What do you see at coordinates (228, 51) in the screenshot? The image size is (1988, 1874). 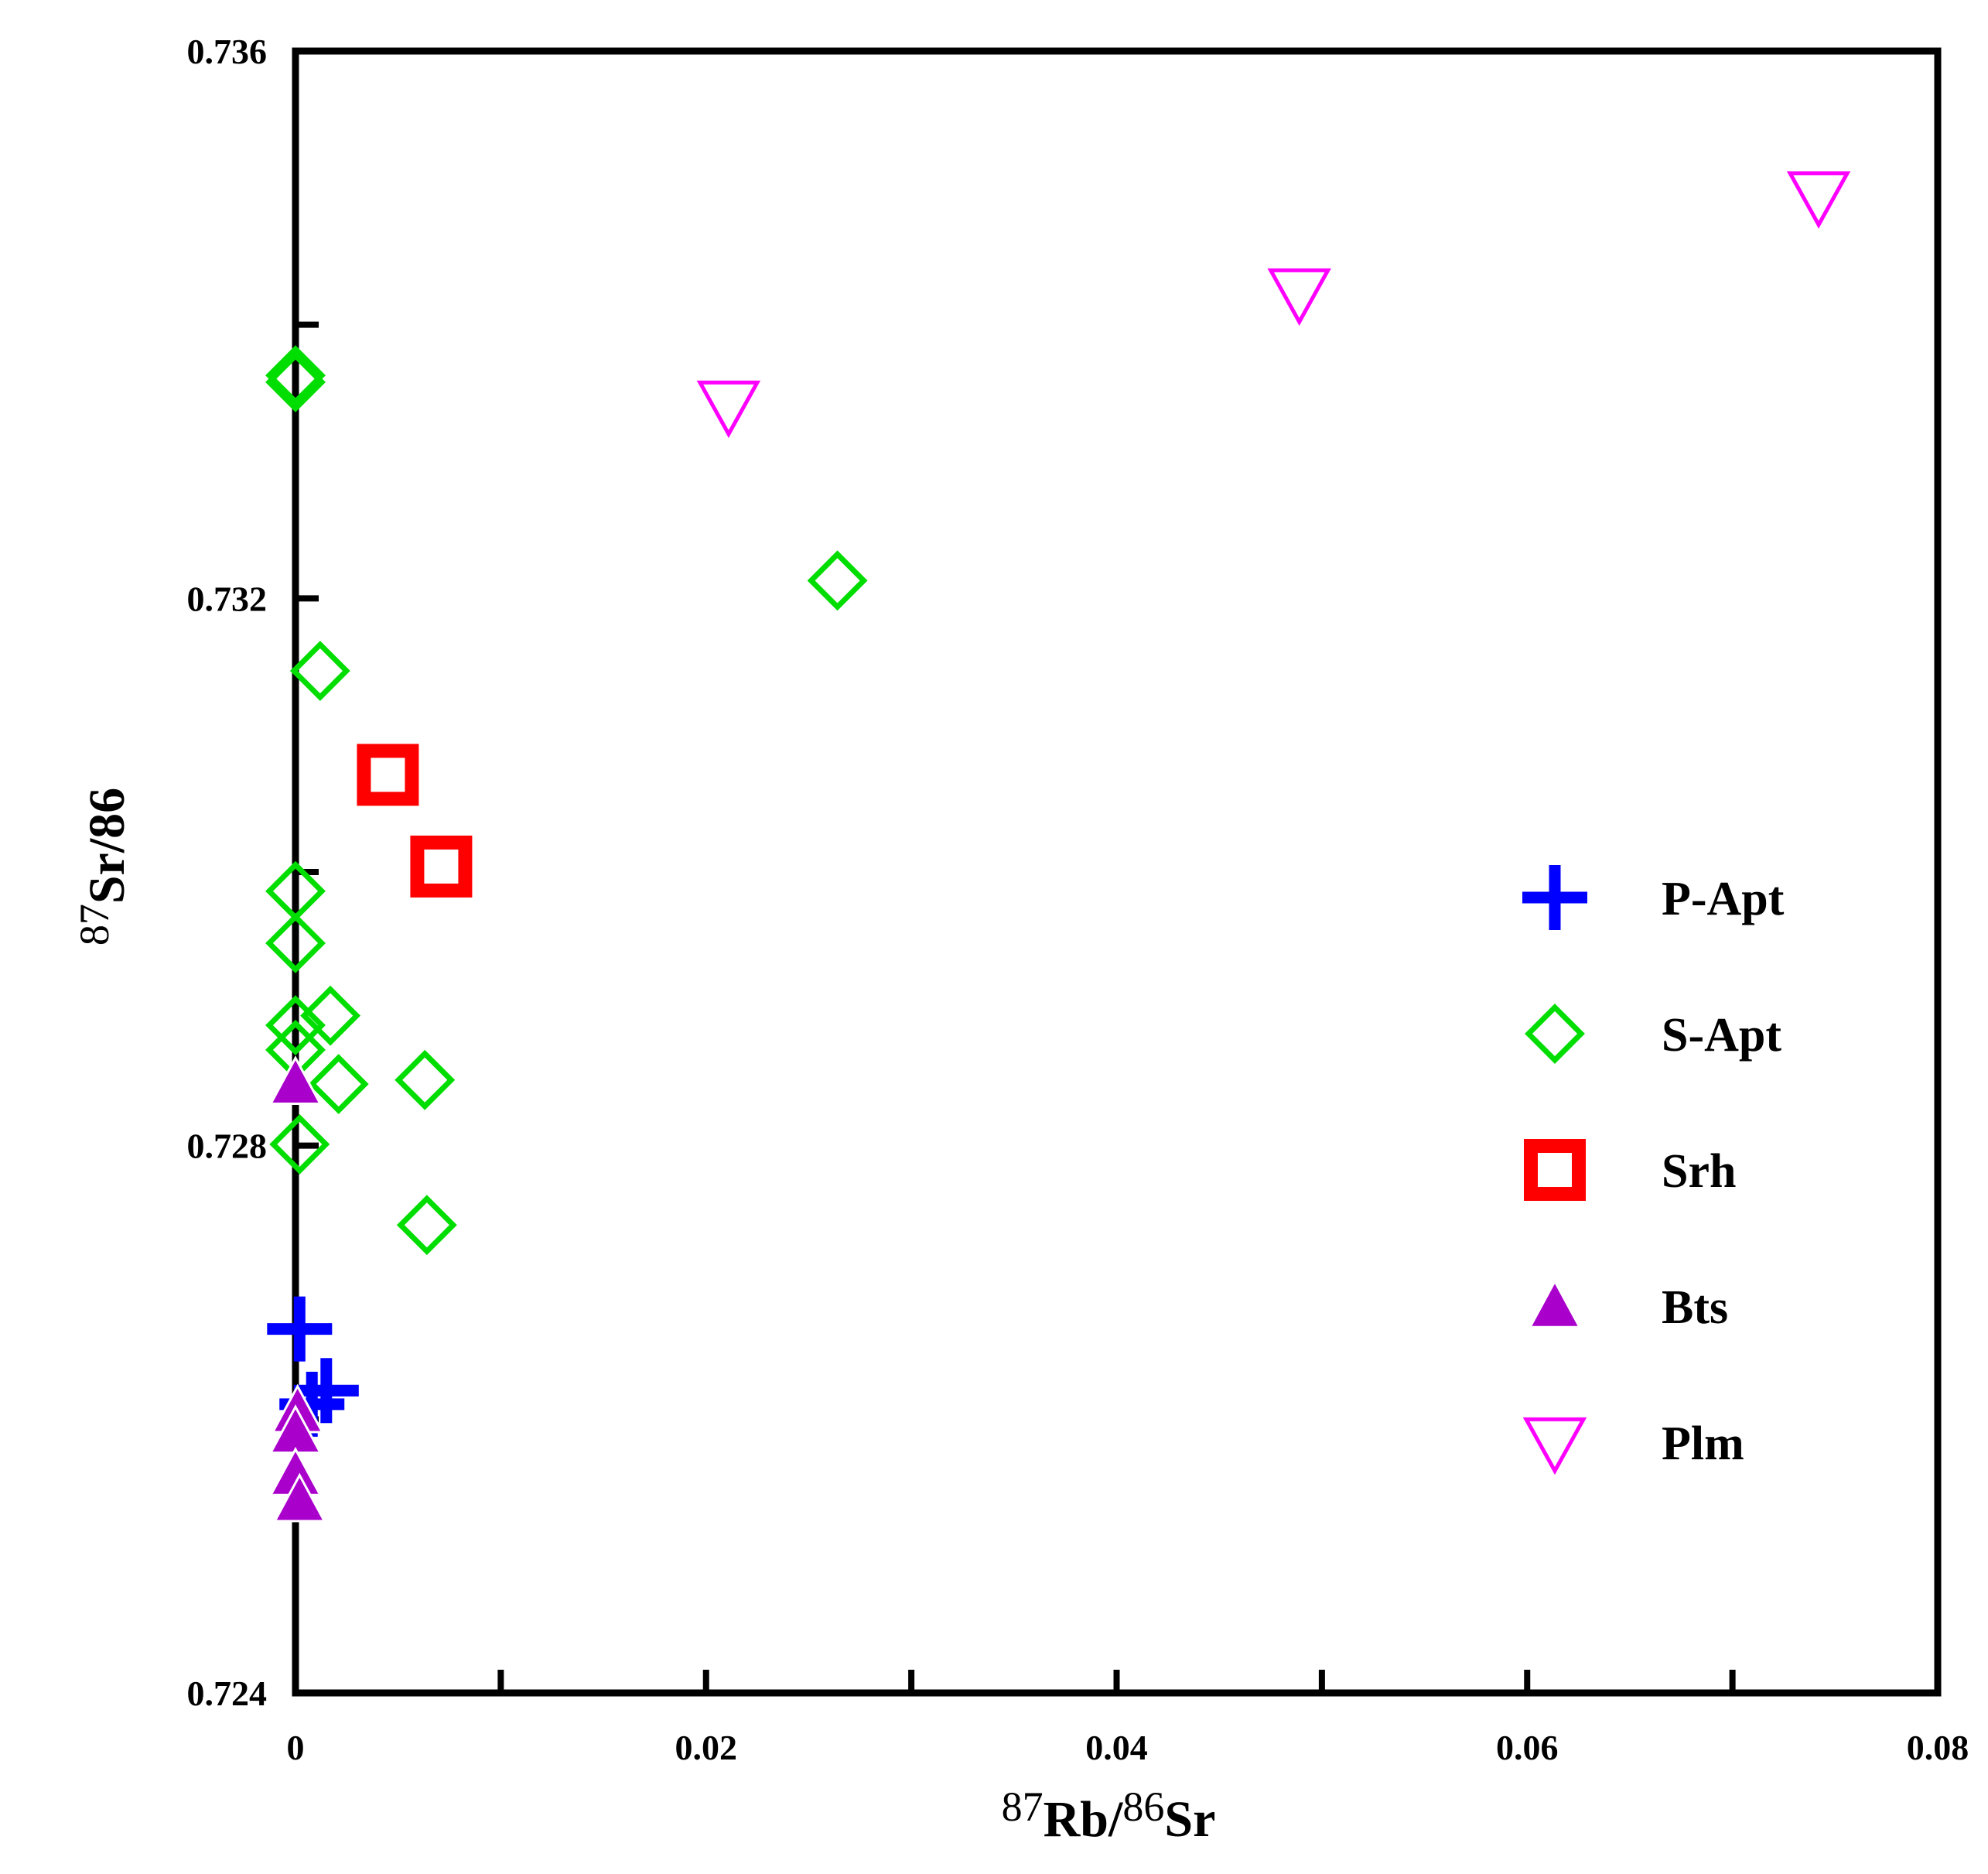 I see `y-tick-label-3: 0.736` at bounding box center [228, 51].